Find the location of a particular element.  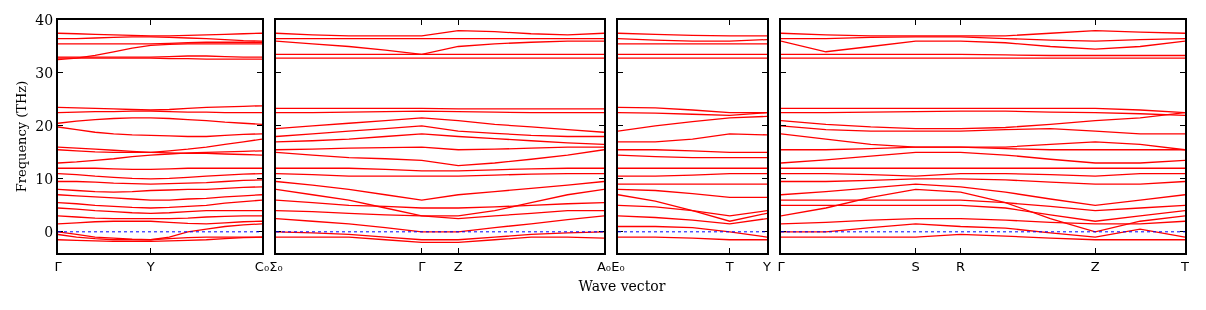

y-tick-label: 20 is located at coordinates (44, 125).